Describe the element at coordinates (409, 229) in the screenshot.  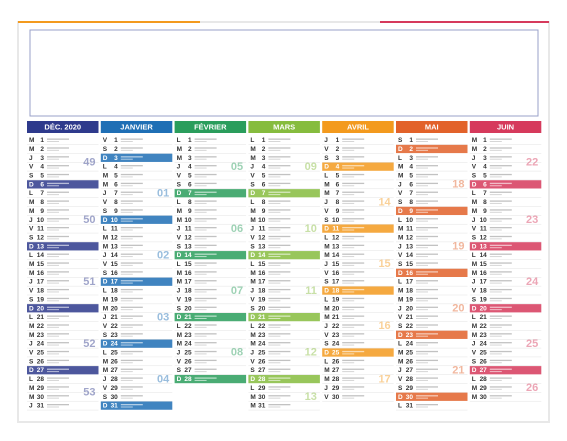
I see `date: 11` at that location.